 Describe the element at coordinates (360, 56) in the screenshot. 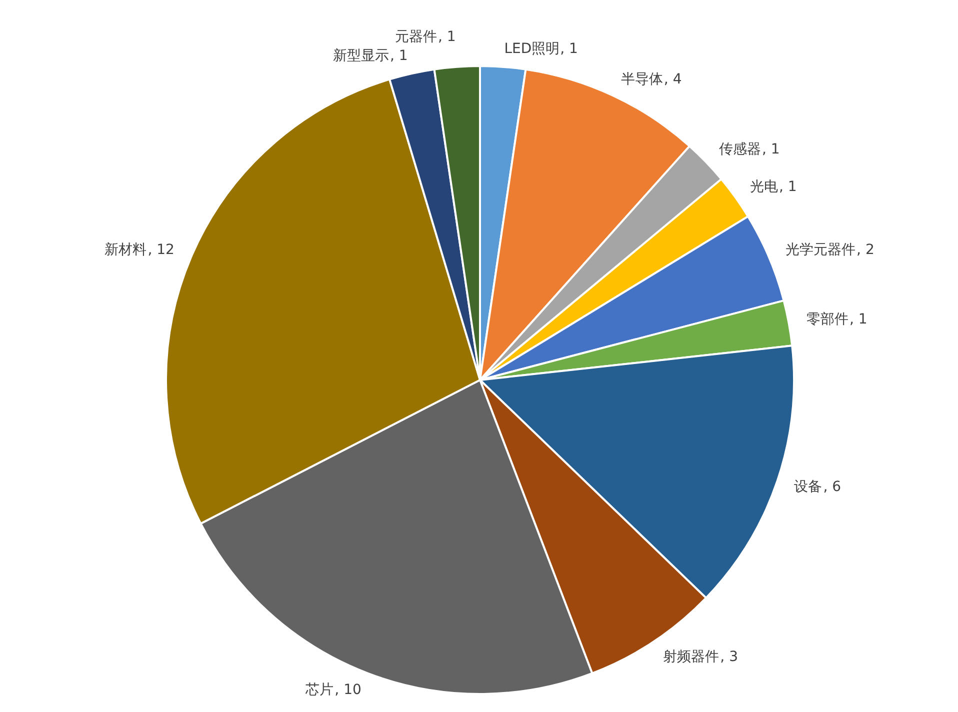

I see `slice-label: 新型显示` at that location.